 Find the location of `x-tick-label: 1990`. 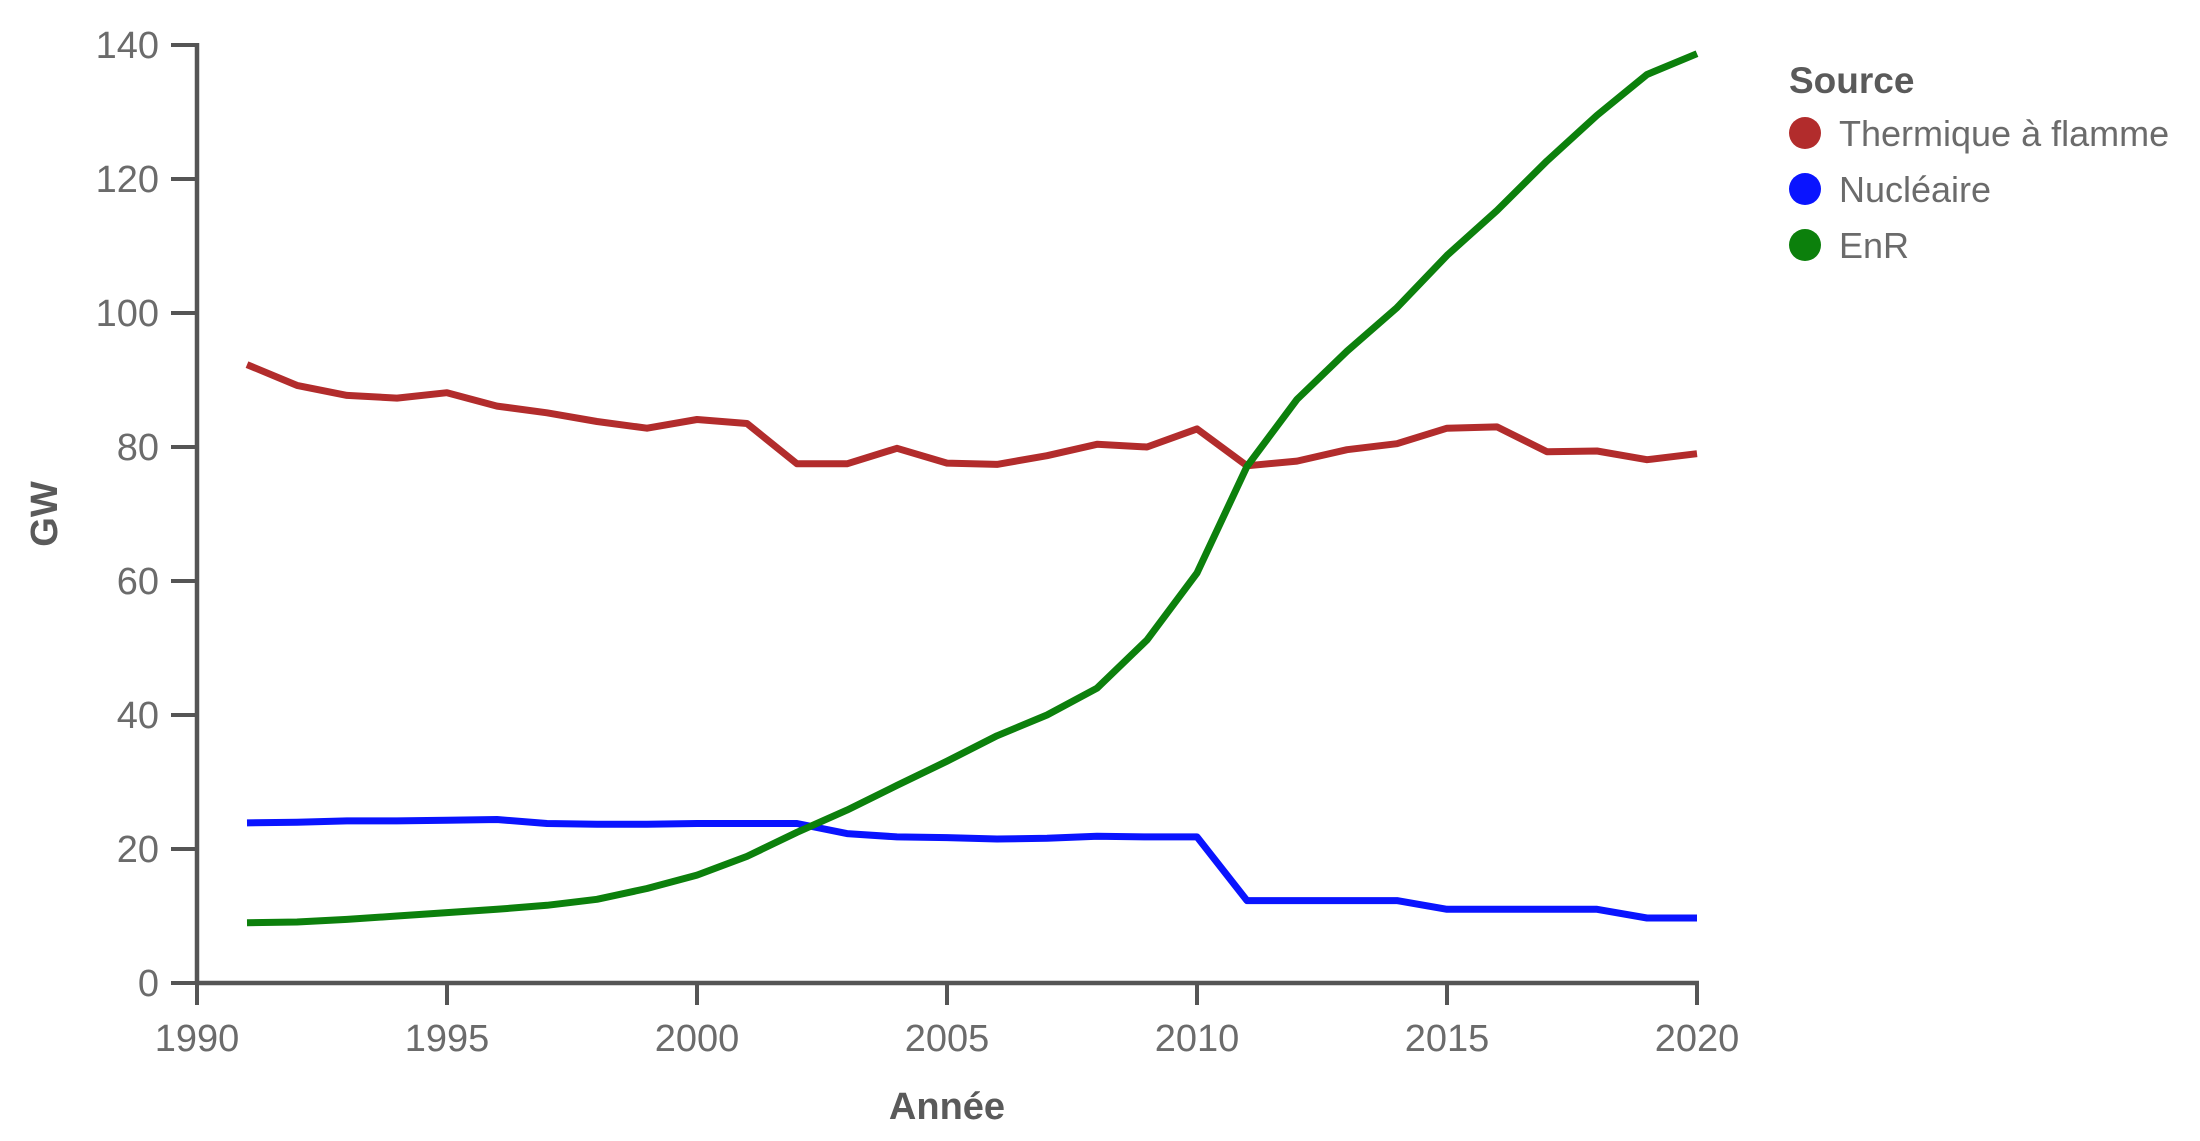

x-tick-label: 1990 is located at coordinates (197, 1039).